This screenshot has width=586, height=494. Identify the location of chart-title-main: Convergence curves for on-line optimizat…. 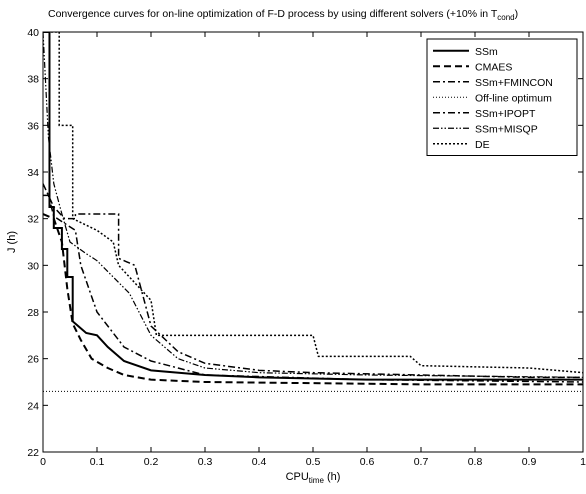
(273, 14).